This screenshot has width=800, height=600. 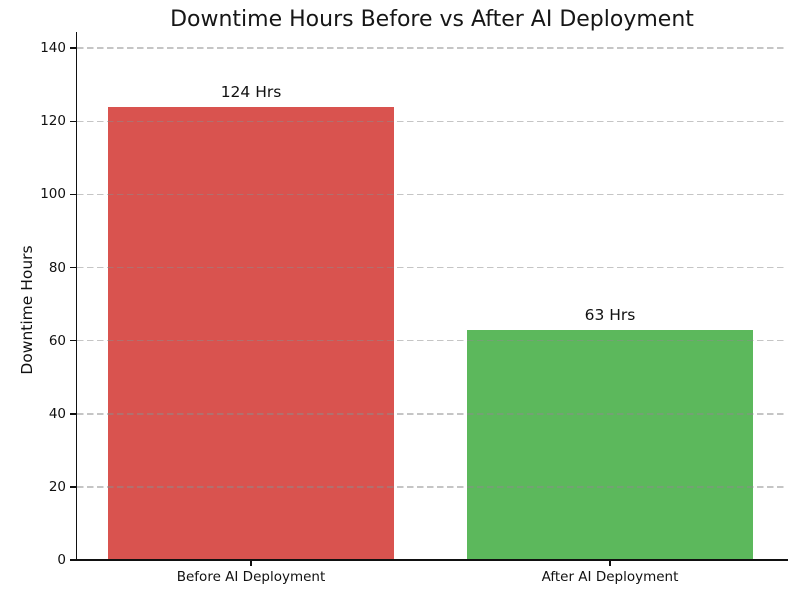 What do you see at coordinates (57, 340) in the screenshot?
I see `y-tick-label-60: 60` at bounding box center [57, 340].